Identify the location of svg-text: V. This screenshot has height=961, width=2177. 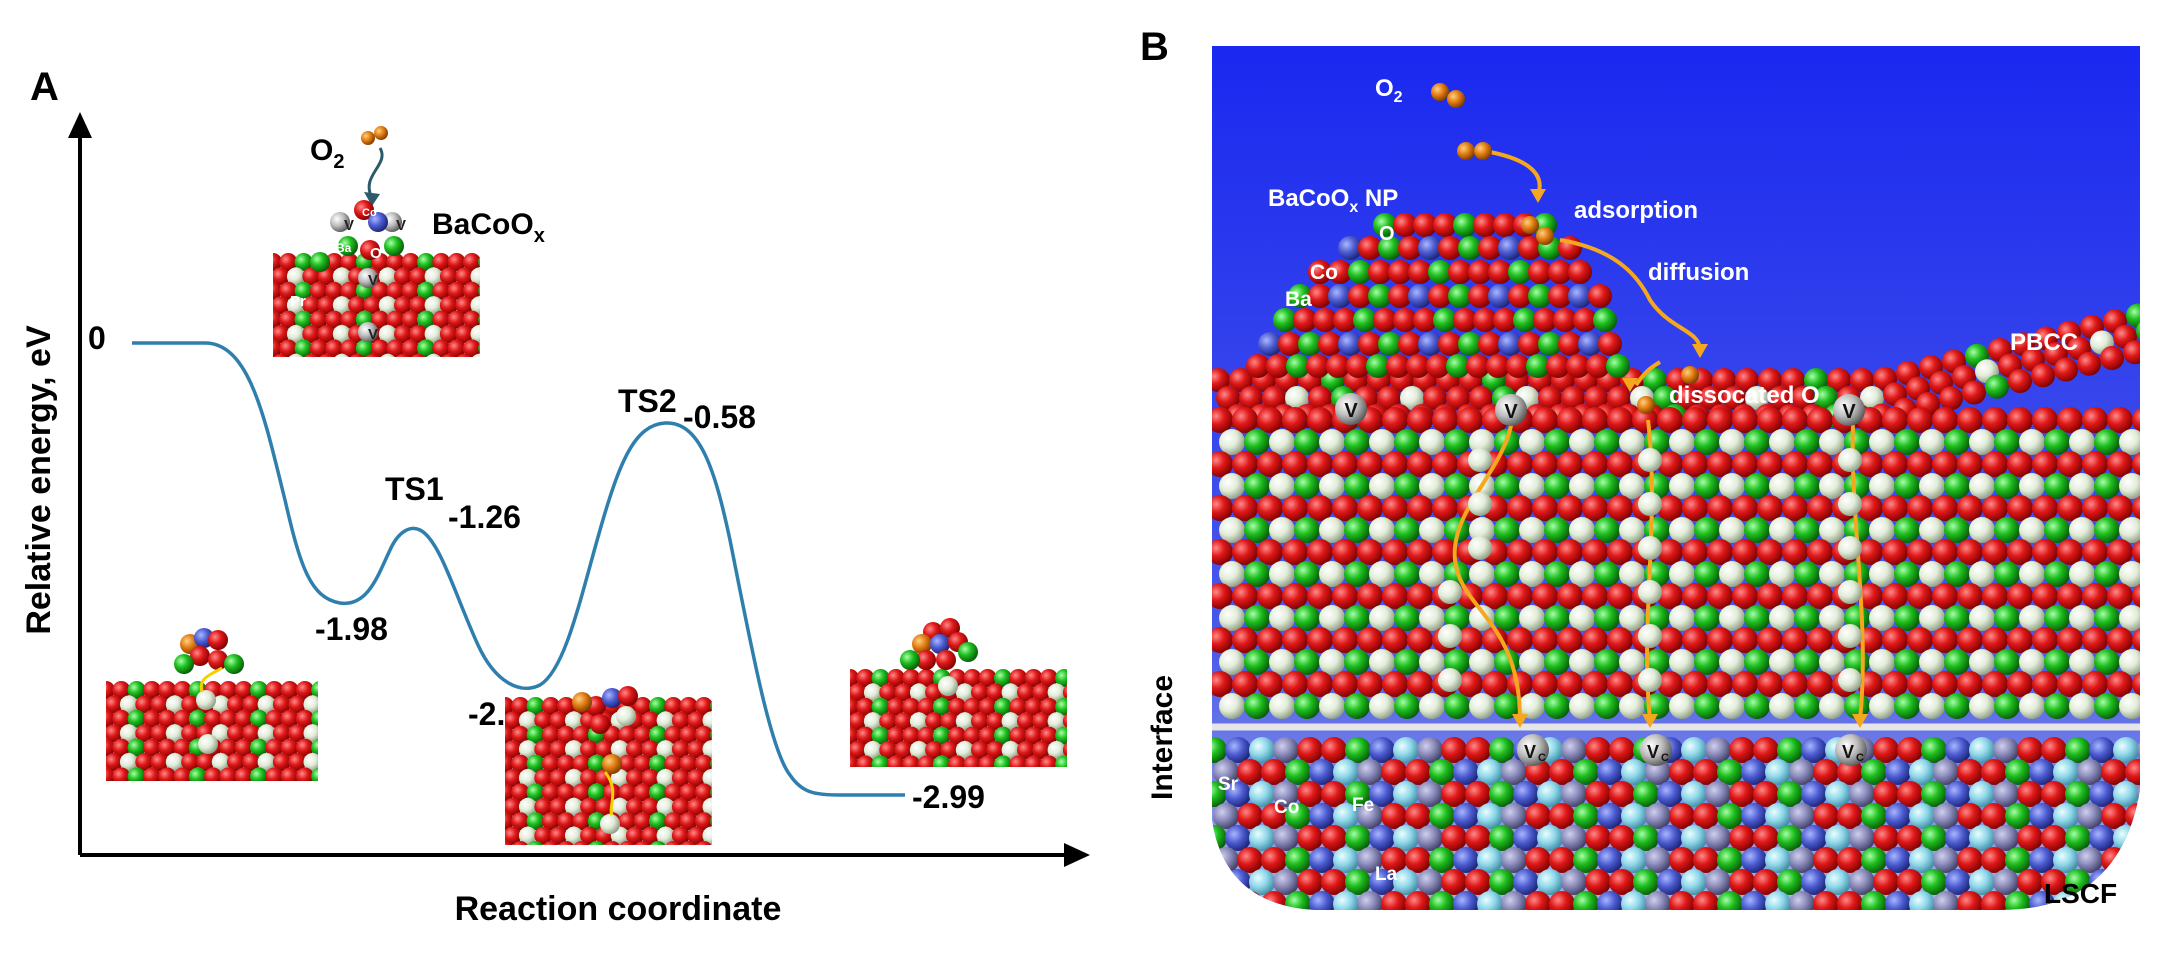
(373, 334).